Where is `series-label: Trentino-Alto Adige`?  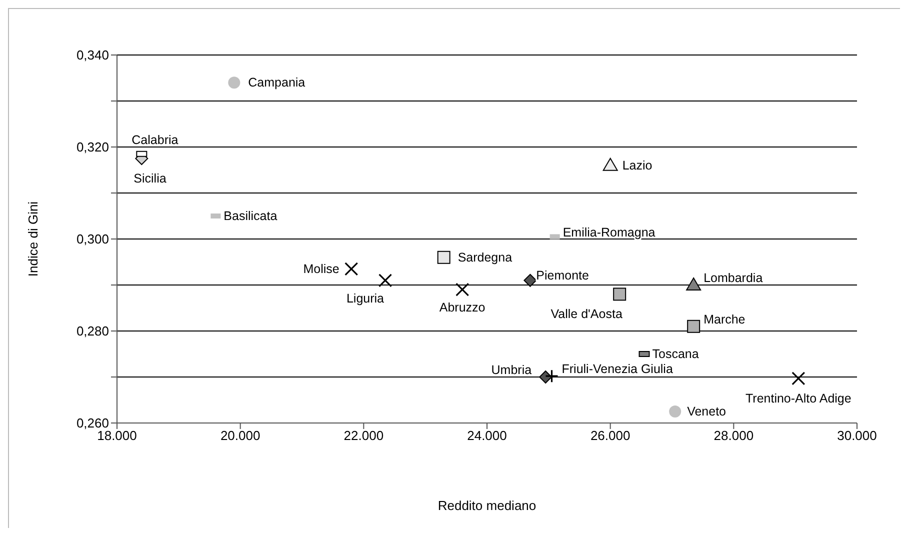 series-label: Trentino-Alto Adige is located at coordinates (798, 398).